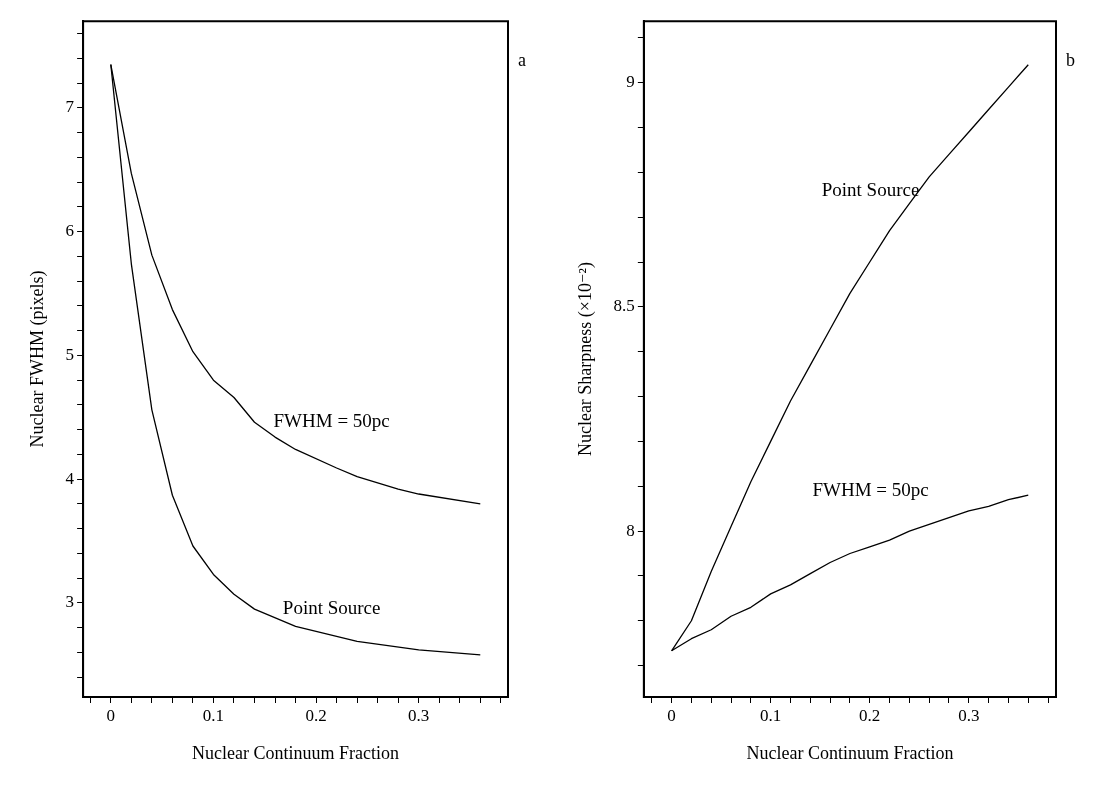  I want to click on y-tick-label: 8, so click(630, 530).